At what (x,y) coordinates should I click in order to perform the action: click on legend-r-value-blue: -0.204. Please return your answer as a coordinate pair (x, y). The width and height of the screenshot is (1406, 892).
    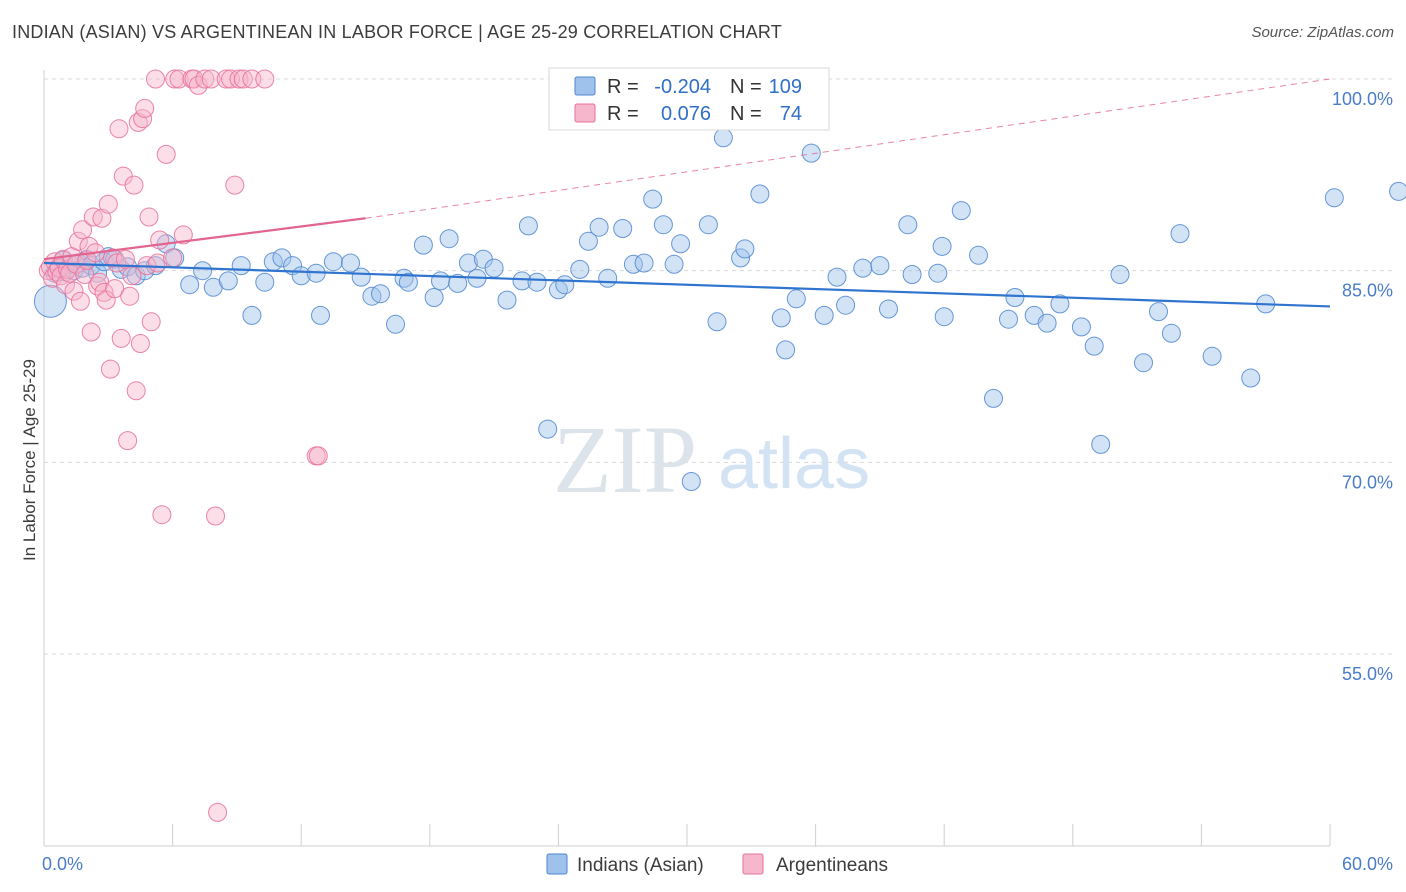
    Looking at the image, I should click on (682, 87).